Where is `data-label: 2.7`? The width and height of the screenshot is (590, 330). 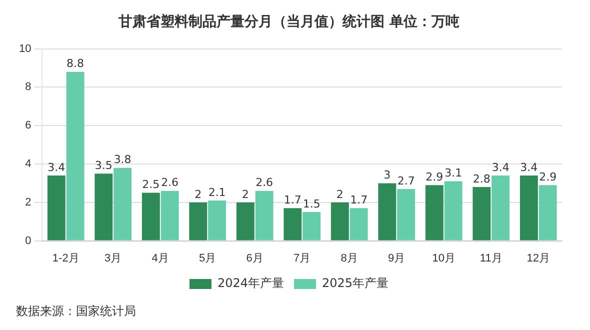
data-label: 2.7 is located at coordinates (406, 181).